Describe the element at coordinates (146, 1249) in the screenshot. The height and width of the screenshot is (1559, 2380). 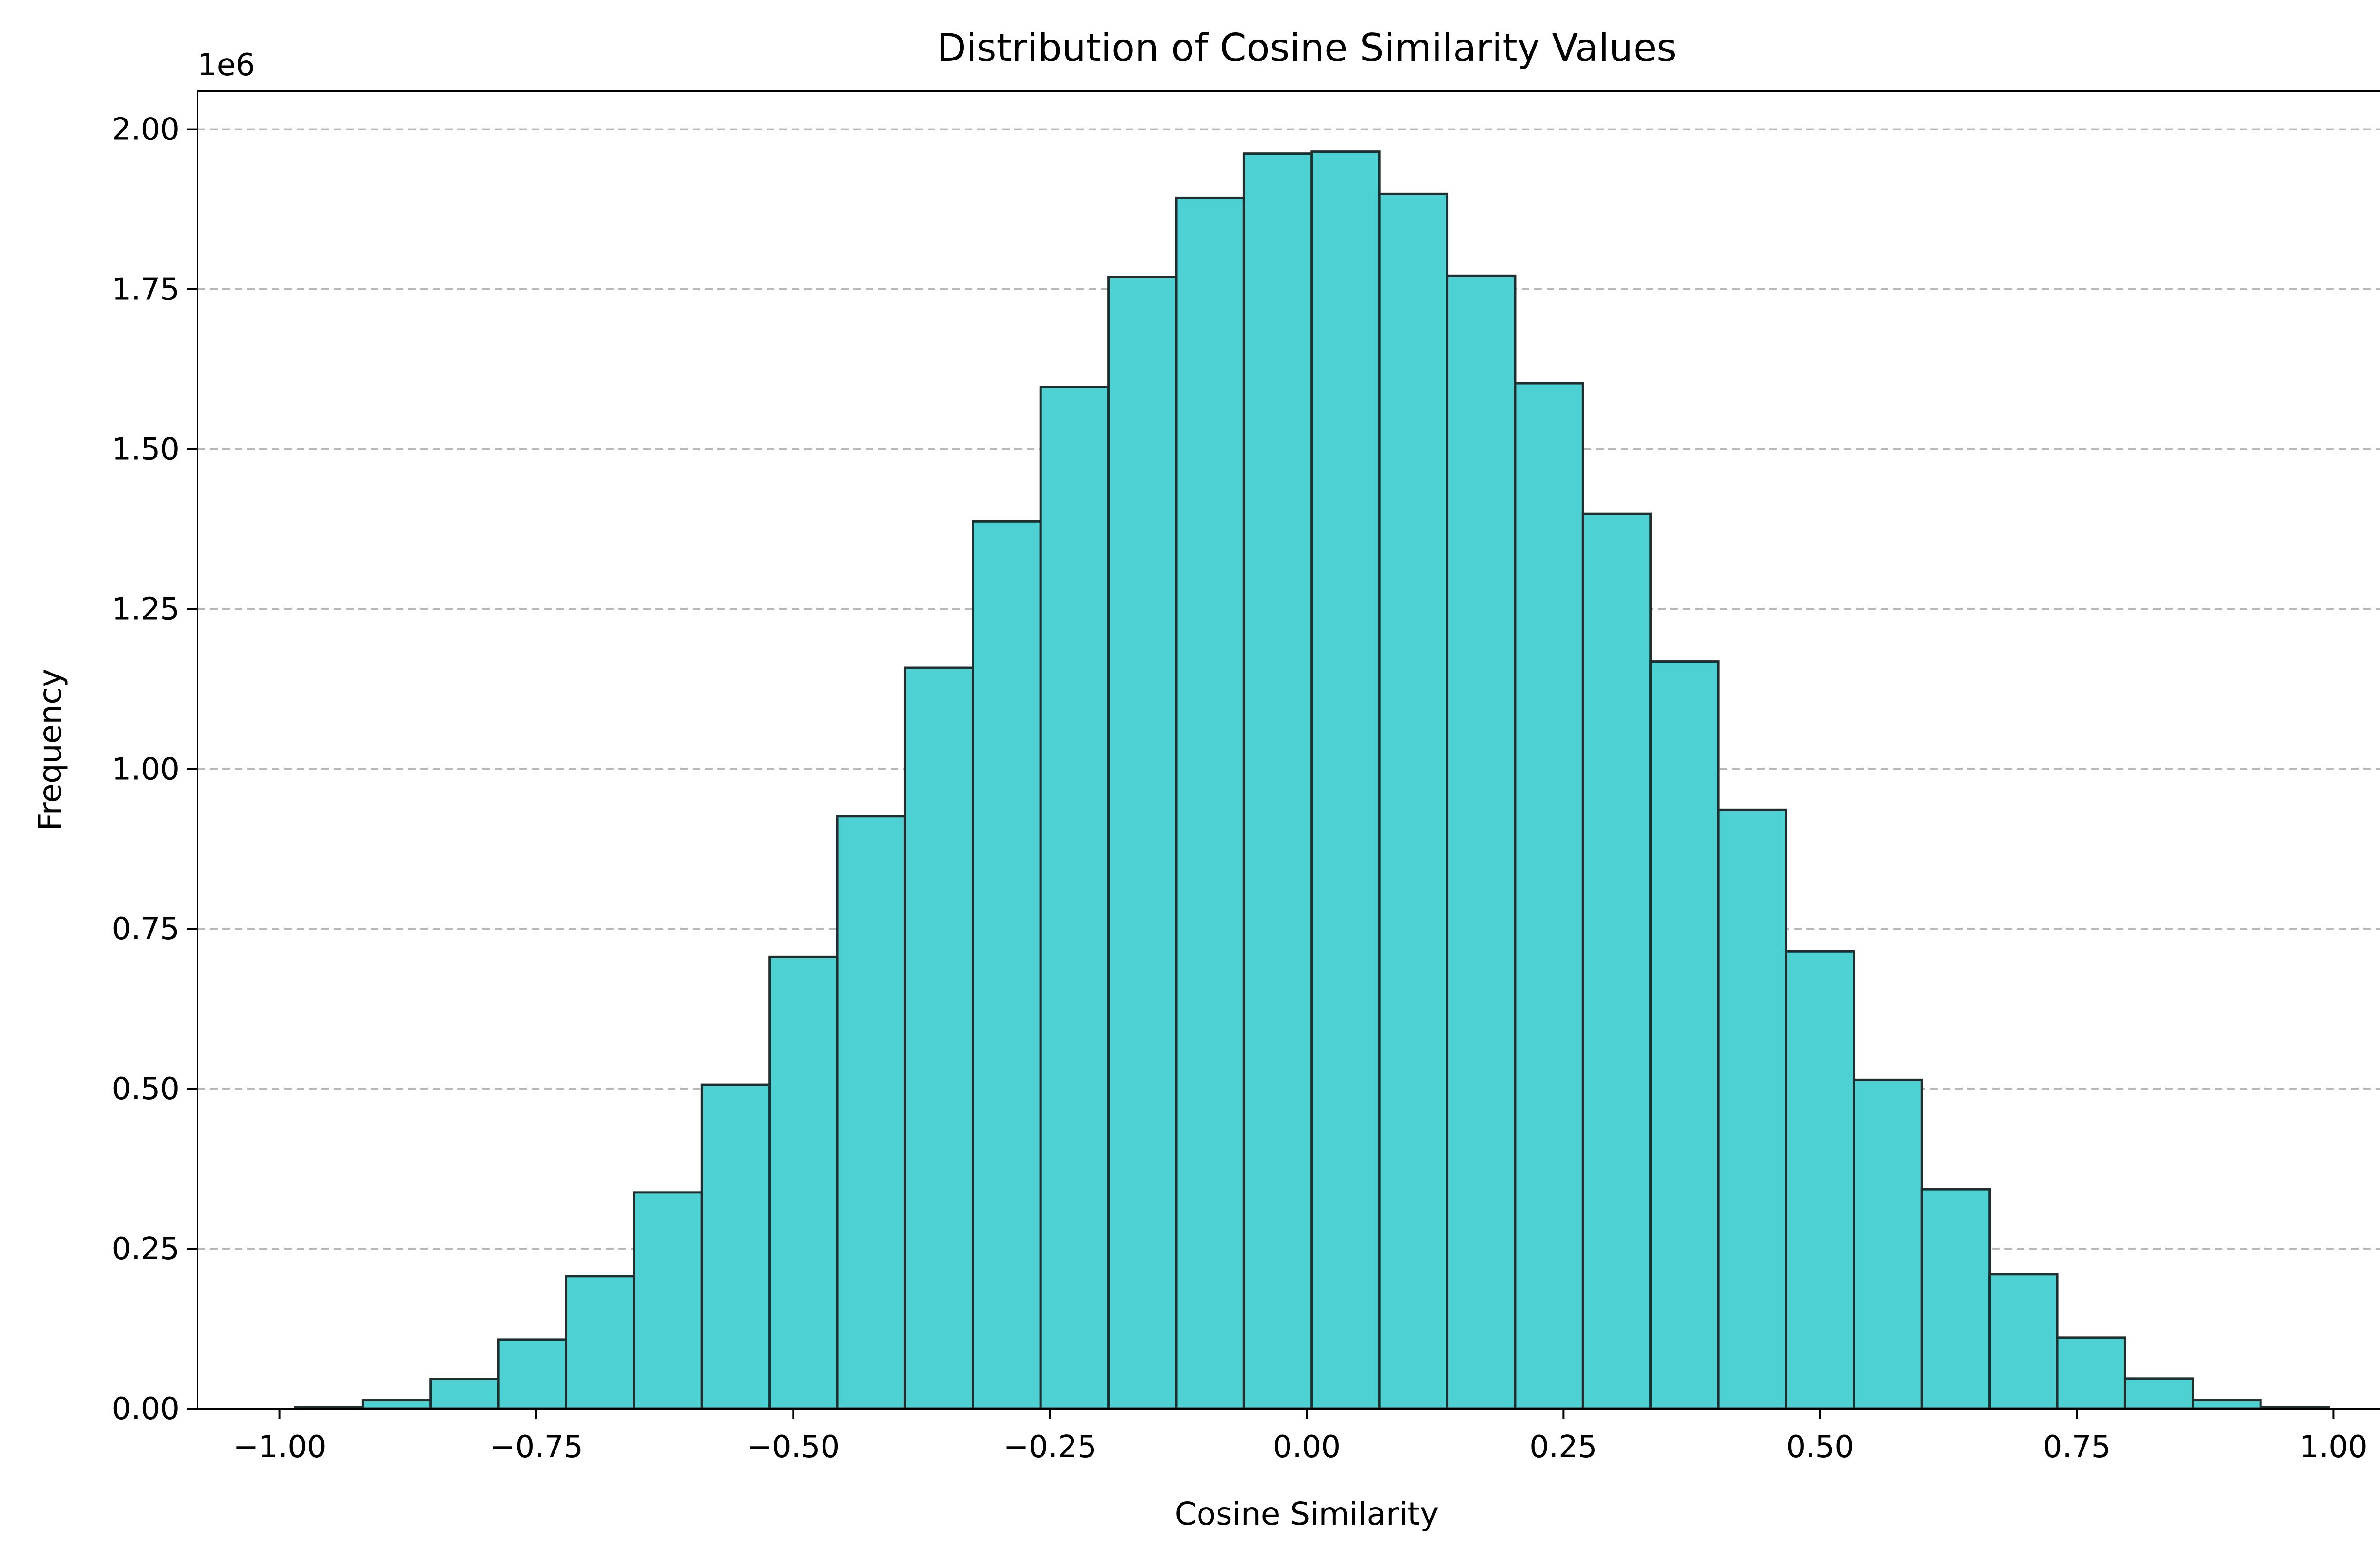
I see `y-tick-label: 0.25` at that location.